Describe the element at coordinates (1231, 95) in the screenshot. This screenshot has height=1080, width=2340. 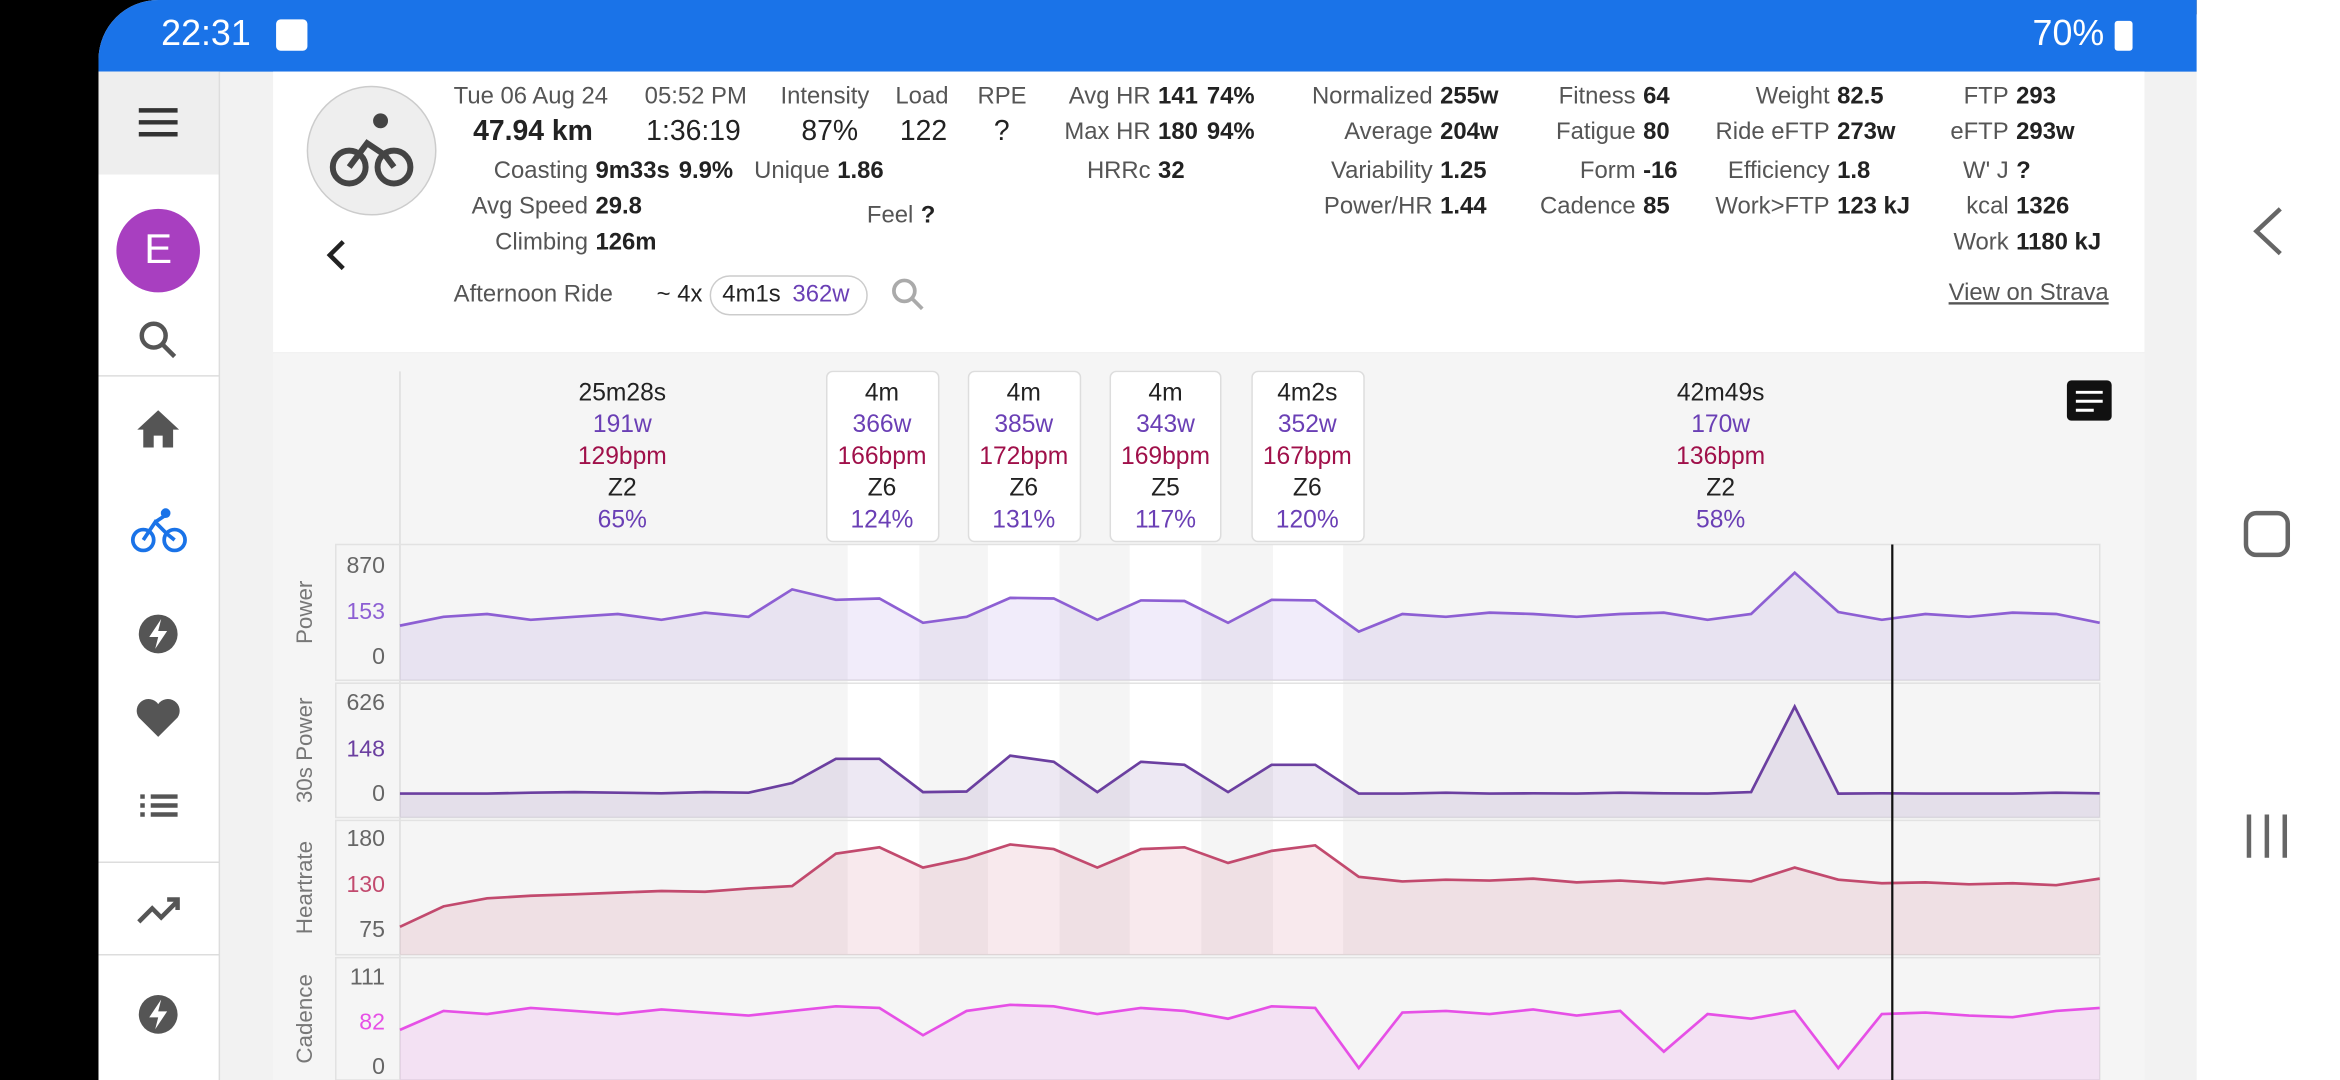
I see `stat-extra: 74%` at that location.